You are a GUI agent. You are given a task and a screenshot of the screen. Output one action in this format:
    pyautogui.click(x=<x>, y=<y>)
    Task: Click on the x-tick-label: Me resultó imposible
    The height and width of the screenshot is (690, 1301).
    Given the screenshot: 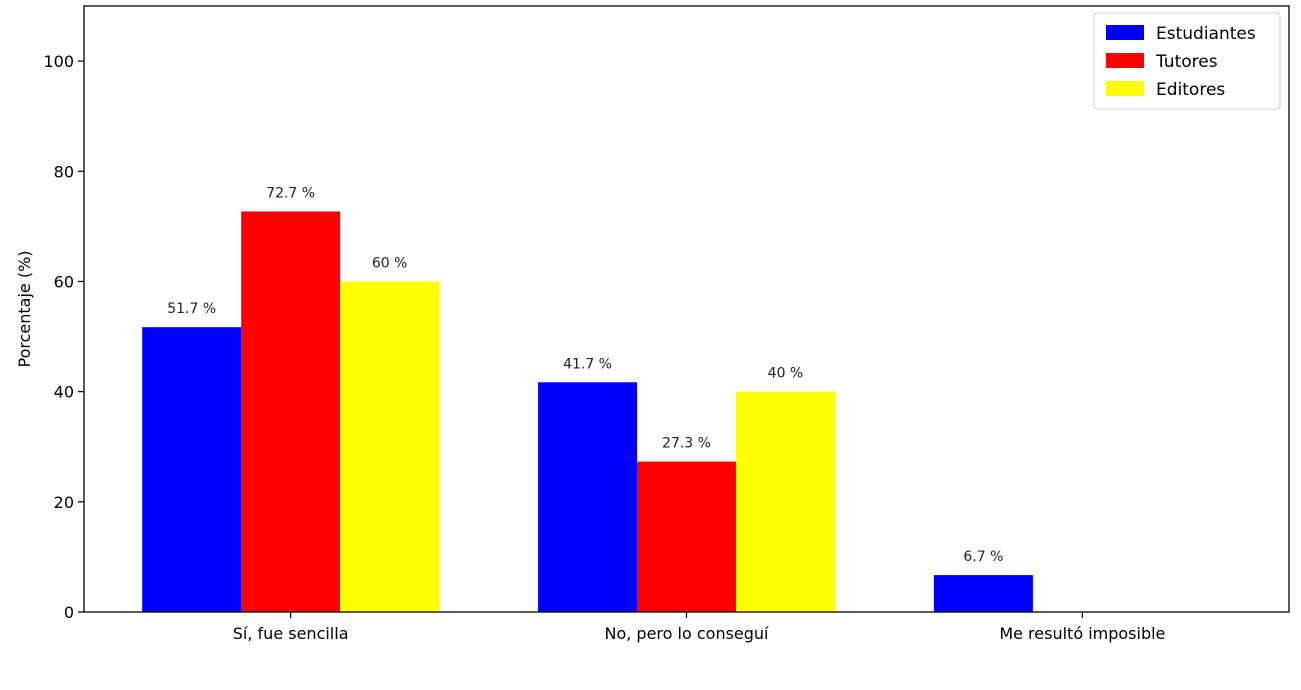 What is the action you would take?
    pyautogui.click(x=1082, y=633)
    